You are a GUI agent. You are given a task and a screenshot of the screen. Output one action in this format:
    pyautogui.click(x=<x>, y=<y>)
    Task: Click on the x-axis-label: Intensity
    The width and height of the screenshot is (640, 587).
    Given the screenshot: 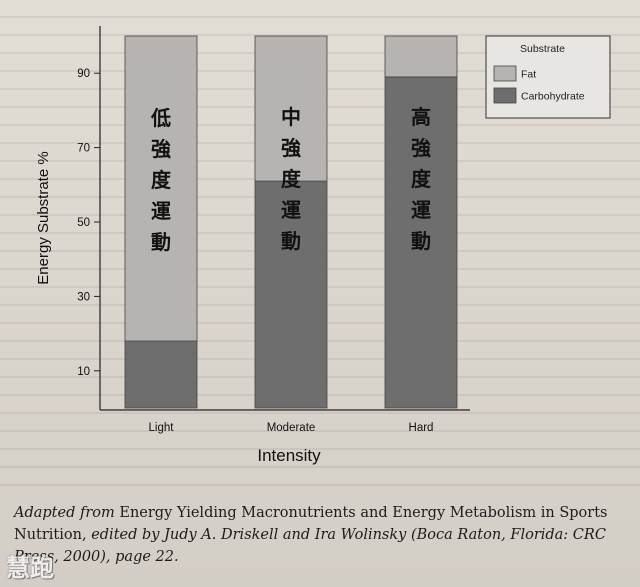 What is the action you would take?
    pyautogui.click(x=289, y=455)
    